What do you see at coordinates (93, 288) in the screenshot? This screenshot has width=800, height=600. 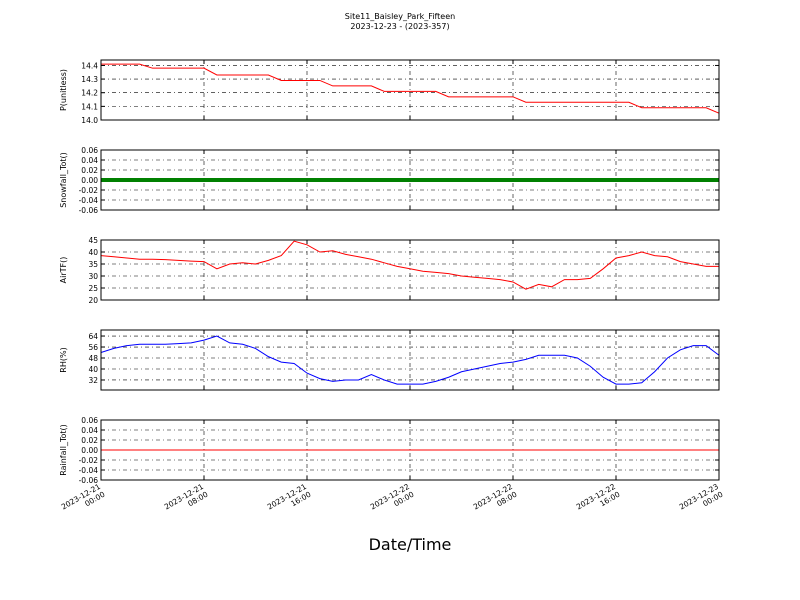 I see `y-tick-label: 25` at bounding box center [93, 288].